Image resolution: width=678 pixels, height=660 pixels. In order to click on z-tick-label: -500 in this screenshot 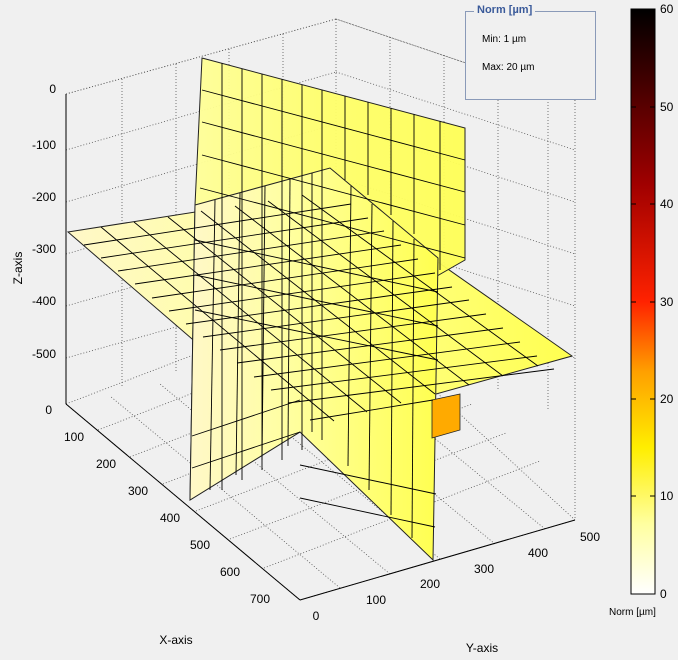, I will do `click(44, 354)`.